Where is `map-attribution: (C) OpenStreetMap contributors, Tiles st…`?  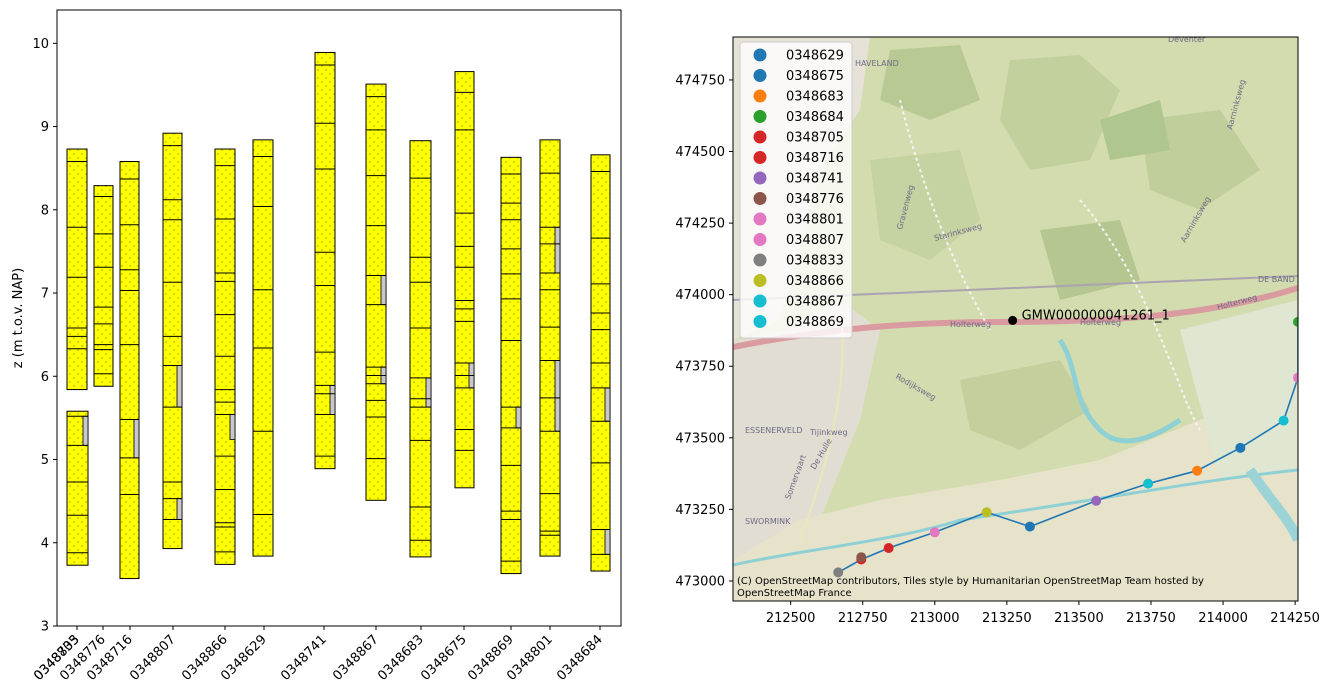
map-attribution: (C) OpenStreetMap contributors, Tiles st… is located at coordinates (970, 587).